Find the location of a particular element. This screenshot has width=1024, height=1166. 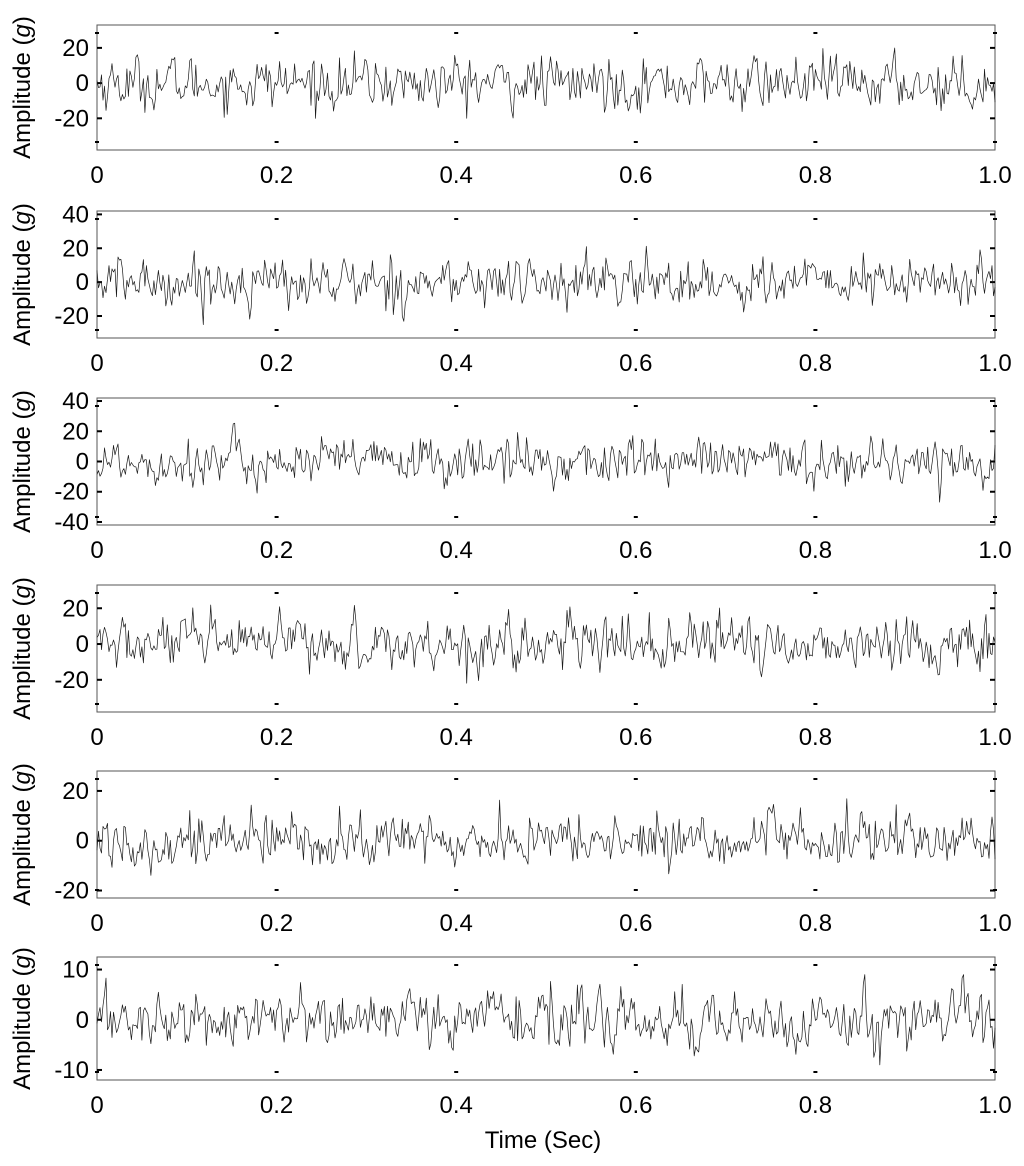

y-tick-label: -10 is located at coordinates (71, 1070).